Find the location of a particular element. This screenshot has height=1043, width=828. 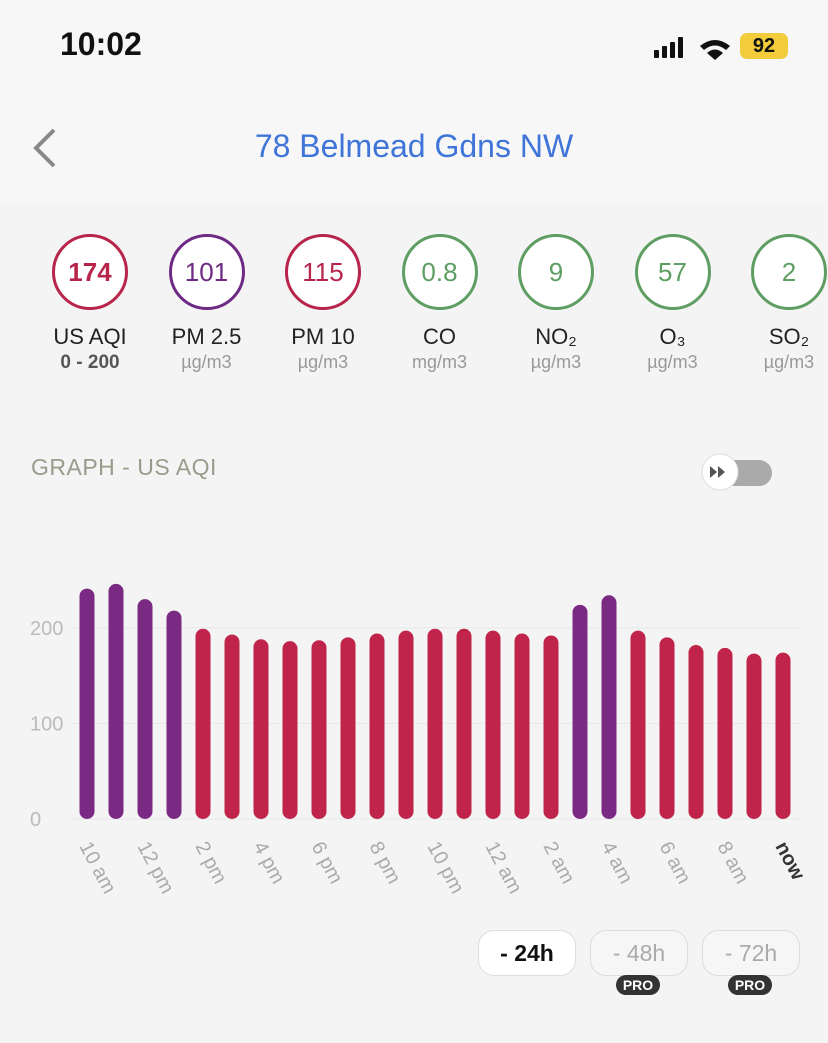

pollutant-value: 0.8 is located at coordinates (439, 272).